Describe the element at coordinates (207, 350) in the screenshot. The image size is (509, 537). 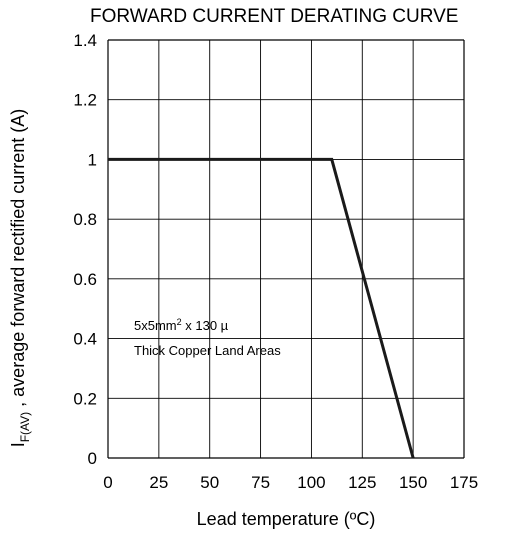
I see `annotation-line-2: Thick Copper Land Areas` at that location.